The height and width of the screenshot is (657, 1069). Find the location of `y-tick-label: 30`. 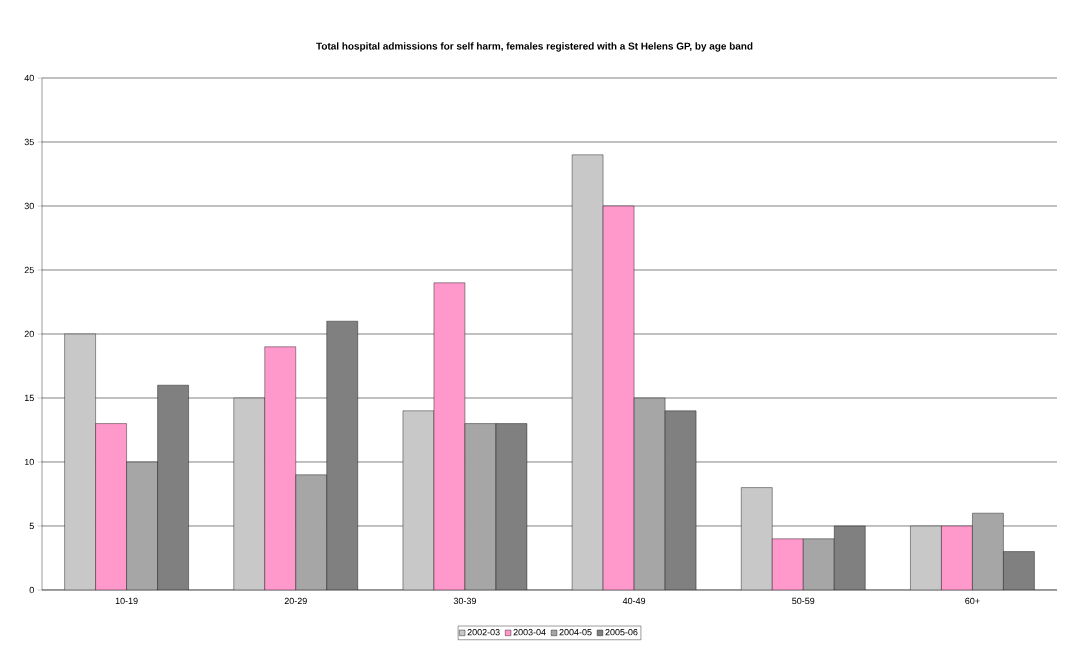

y-tick-label: 30 is located at coordinates (29, 206).